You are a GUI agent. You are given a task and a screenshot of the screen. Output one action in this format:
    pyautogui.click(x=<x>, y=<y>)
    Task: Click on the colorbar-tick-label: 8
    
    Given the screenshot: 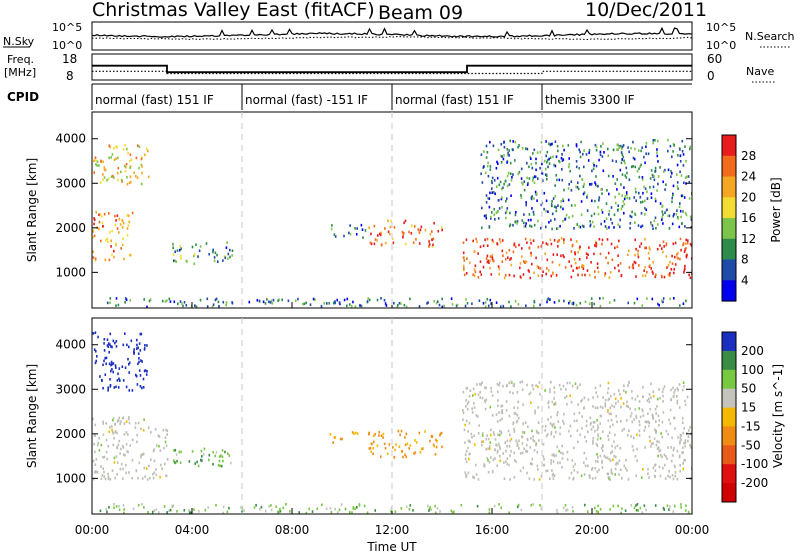 What is the action you would take?
    pyautogui.click(x=745, y=260)
    